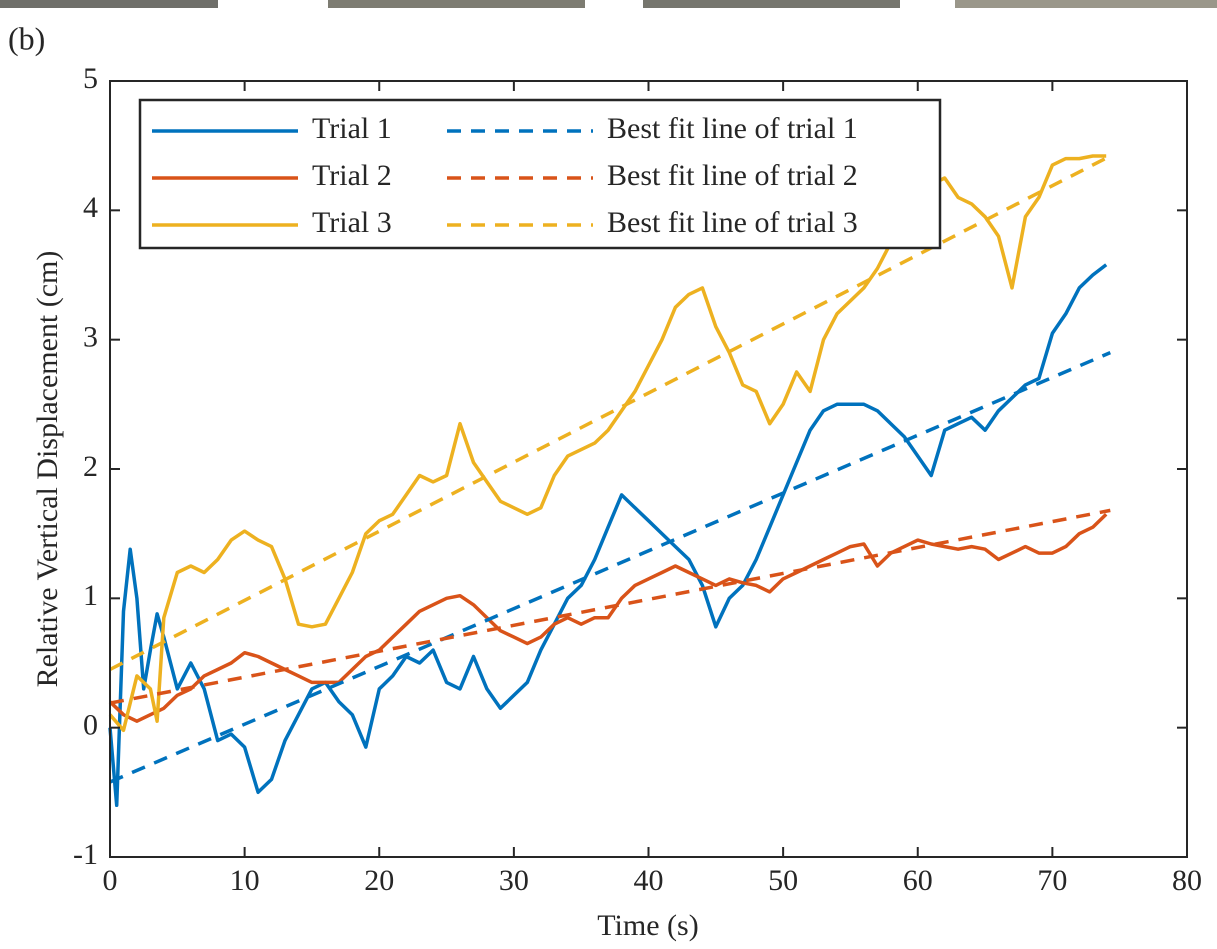  Describe the element at coordinates (110, 880) in the screenshot. I see `x-tick-label: 0` at that location.